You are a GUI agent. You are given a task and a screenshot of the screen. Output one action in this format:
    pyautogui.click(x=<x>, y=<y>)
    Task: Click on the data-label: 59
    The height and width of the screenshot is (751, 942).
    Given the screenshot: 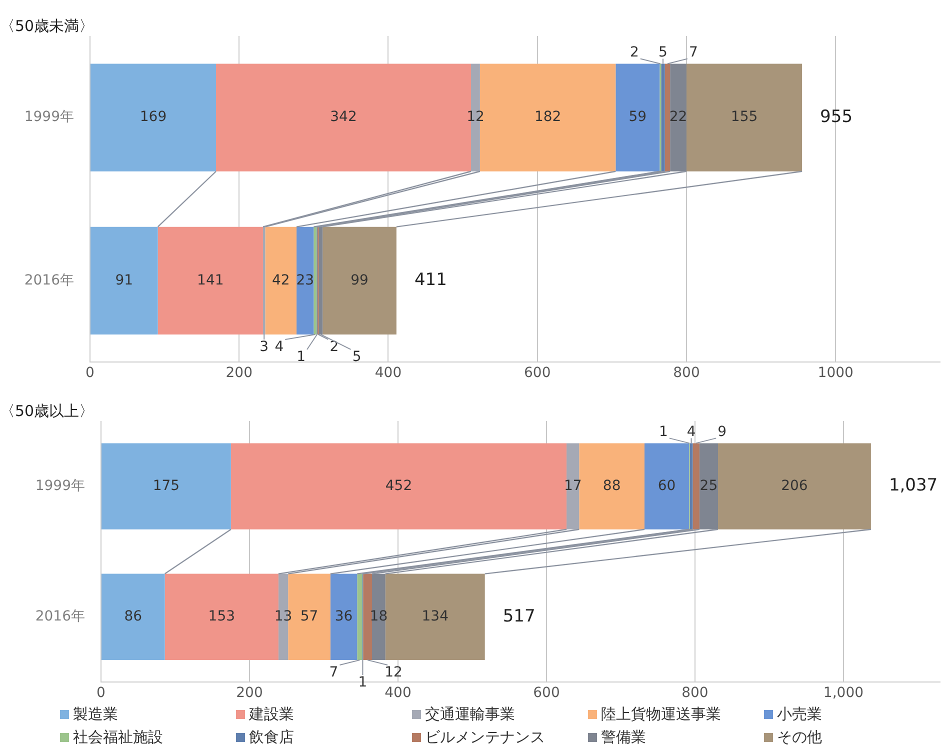 What is the action you would take?
    pyautogui.click(x=637, y=117)
    